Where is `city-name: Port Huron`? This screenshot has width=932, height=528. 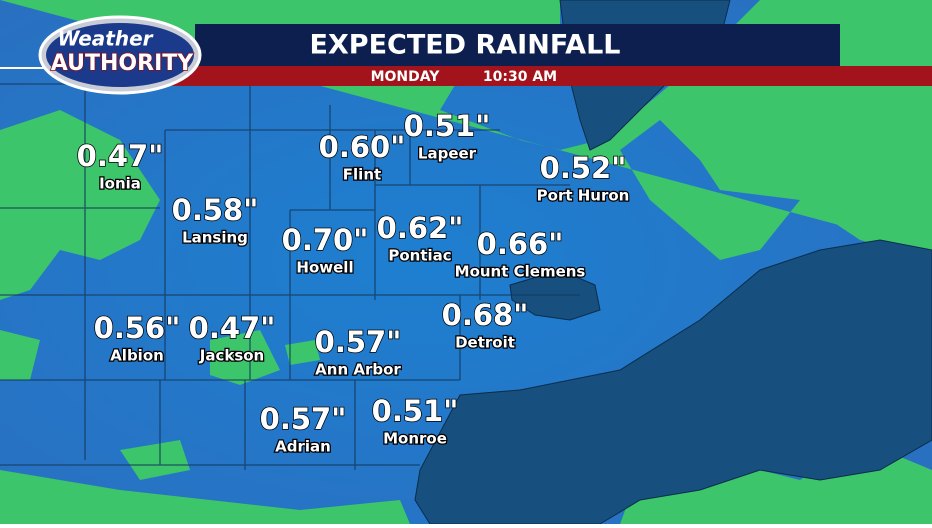 city-name: Port Huron is located at coordinates (583, 196).